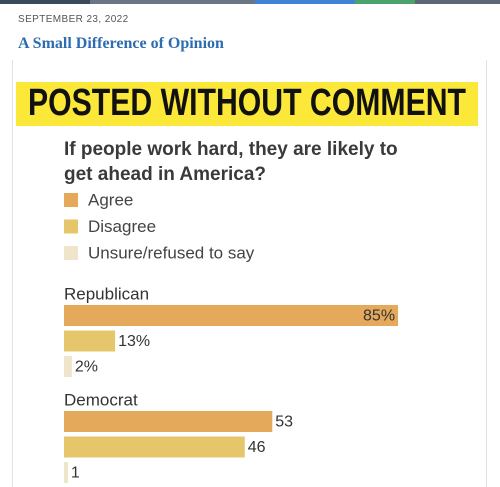 The width and height of the screenshot is (500, 487). Describe the element at coordinates (101, 399) in the screenshot. I see `category-label: Democrat` at that location.